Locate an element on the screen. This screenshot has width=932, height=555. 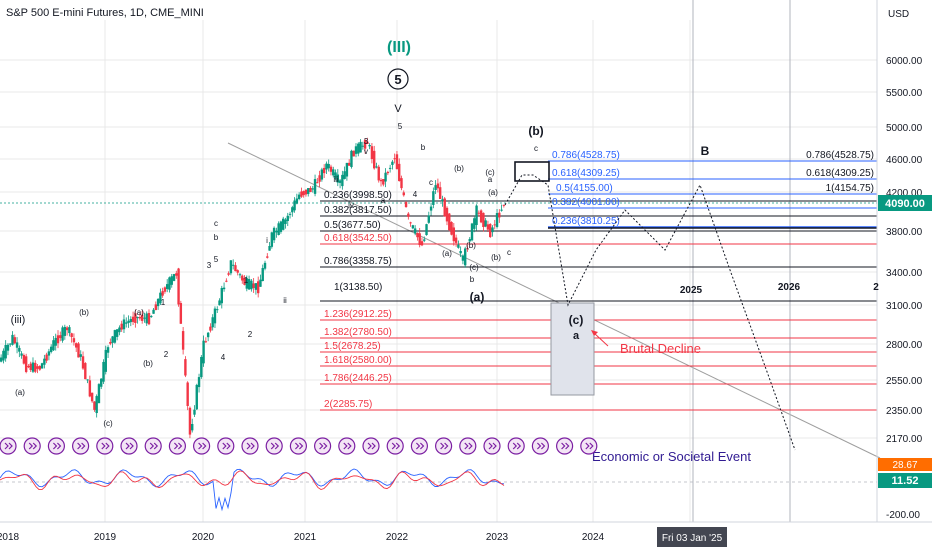
current-price-text: 4090.00 is located at coordinates (905, 204).